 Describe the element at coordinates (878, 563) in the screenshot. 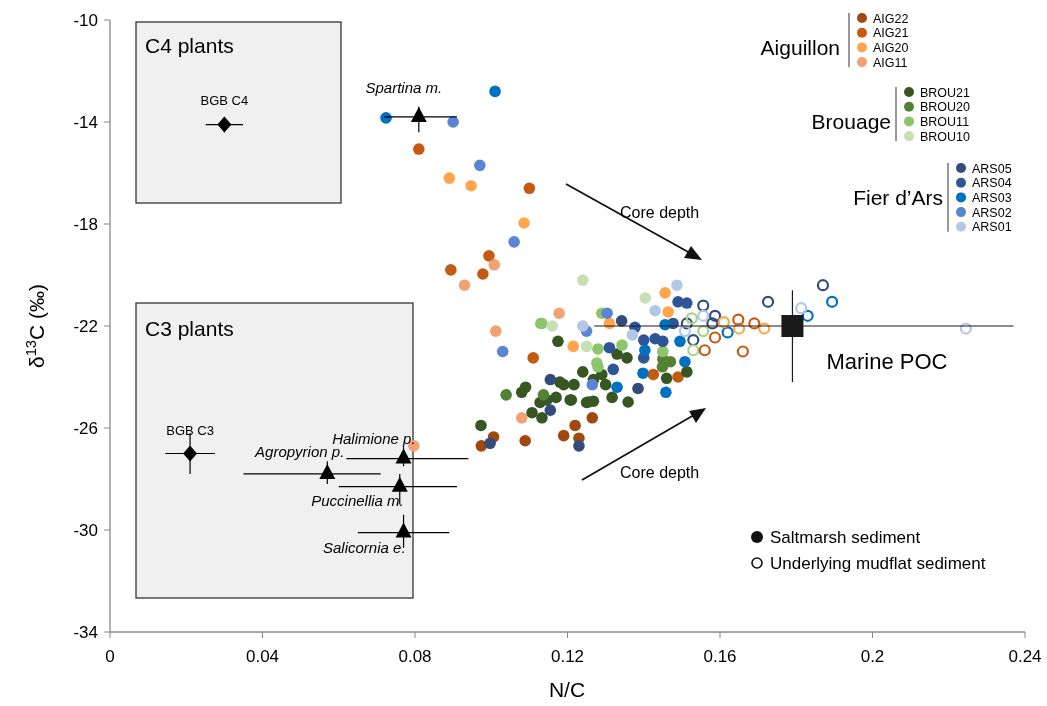

I see `annotation: Underlying mudflat sediment` at that location.